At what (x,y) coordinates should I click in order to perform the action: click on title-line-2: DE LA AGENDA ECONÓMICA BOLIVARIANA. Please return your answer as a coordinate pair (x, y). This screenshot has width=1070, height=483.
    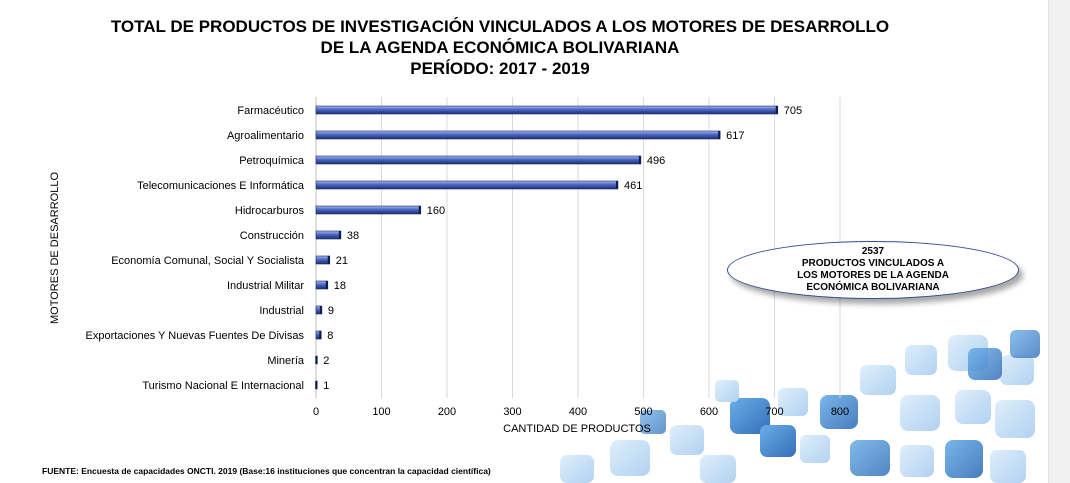
    Looking at the image, I should click on (500, 47).